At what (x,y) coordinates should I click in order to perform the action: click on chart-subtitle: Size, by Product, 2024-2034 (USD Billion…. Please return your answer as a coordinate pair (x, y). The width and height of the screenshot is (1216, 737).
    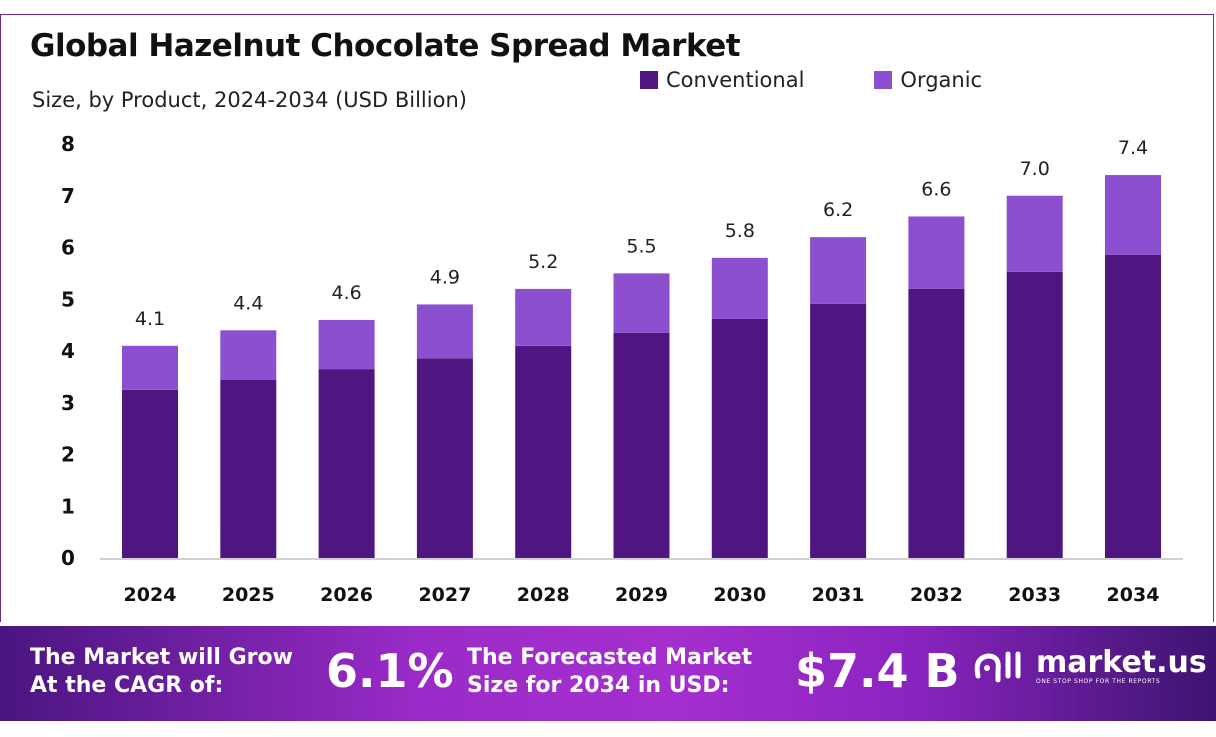
    Looking at the image, I should click on (249, 100).